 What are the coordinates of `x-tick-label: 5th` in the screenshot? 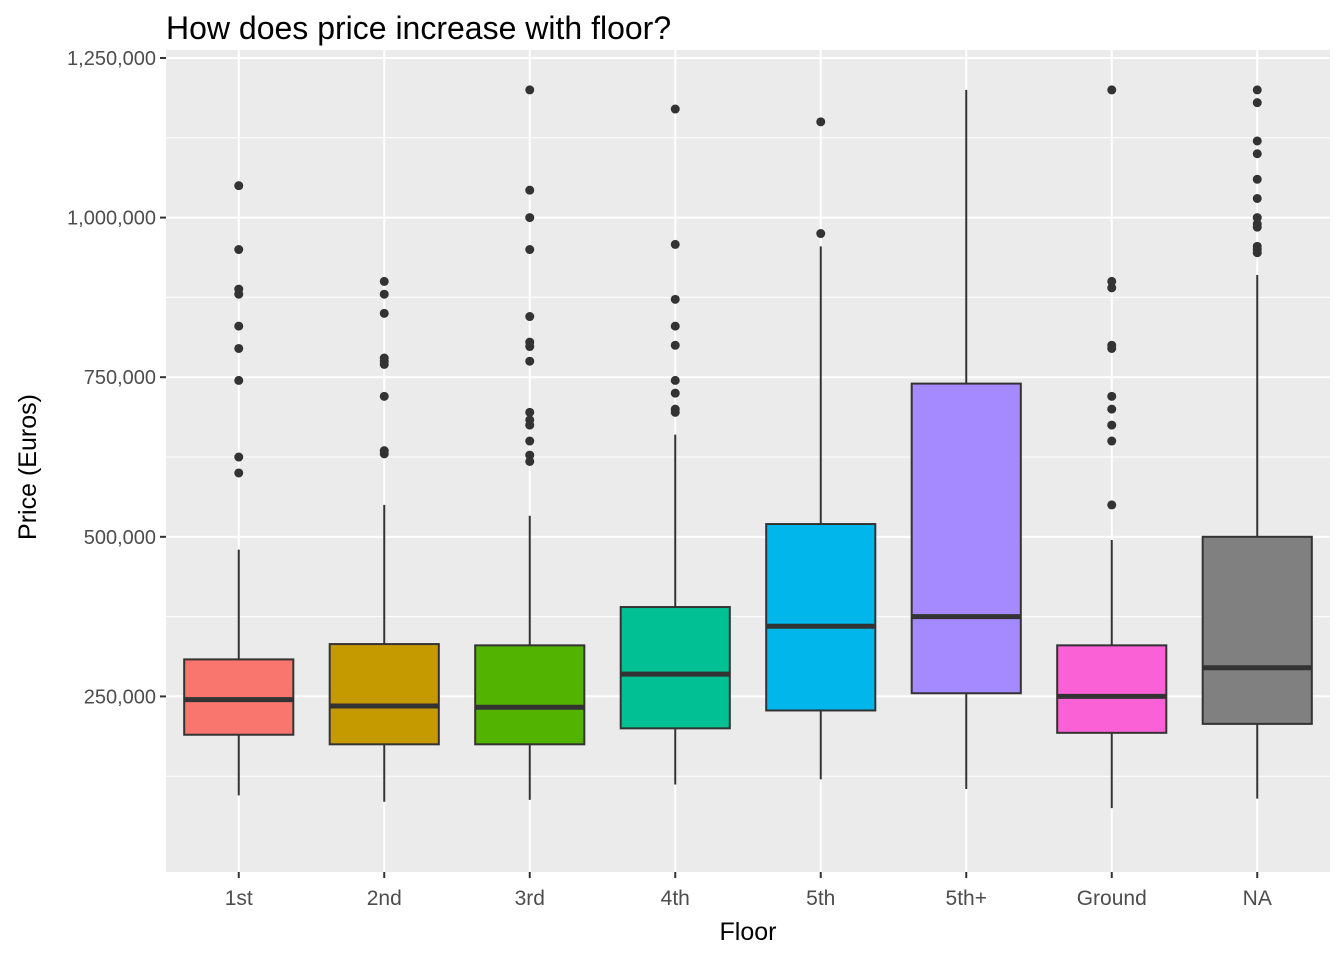 It's located at (820, 898).